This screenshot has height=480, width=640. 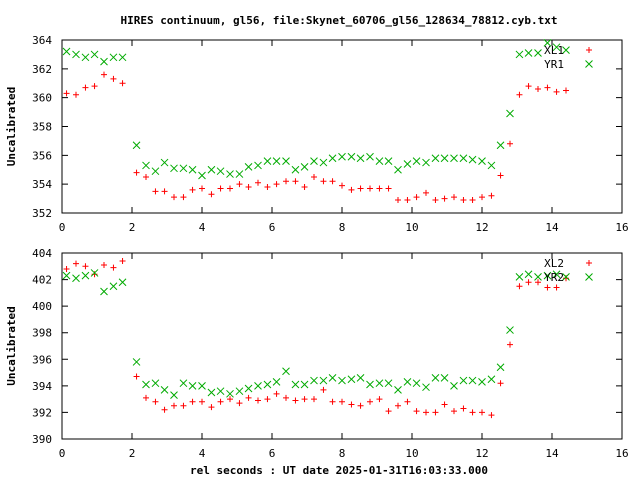 I want to click on legend-marker, so click(x=589, y=50).